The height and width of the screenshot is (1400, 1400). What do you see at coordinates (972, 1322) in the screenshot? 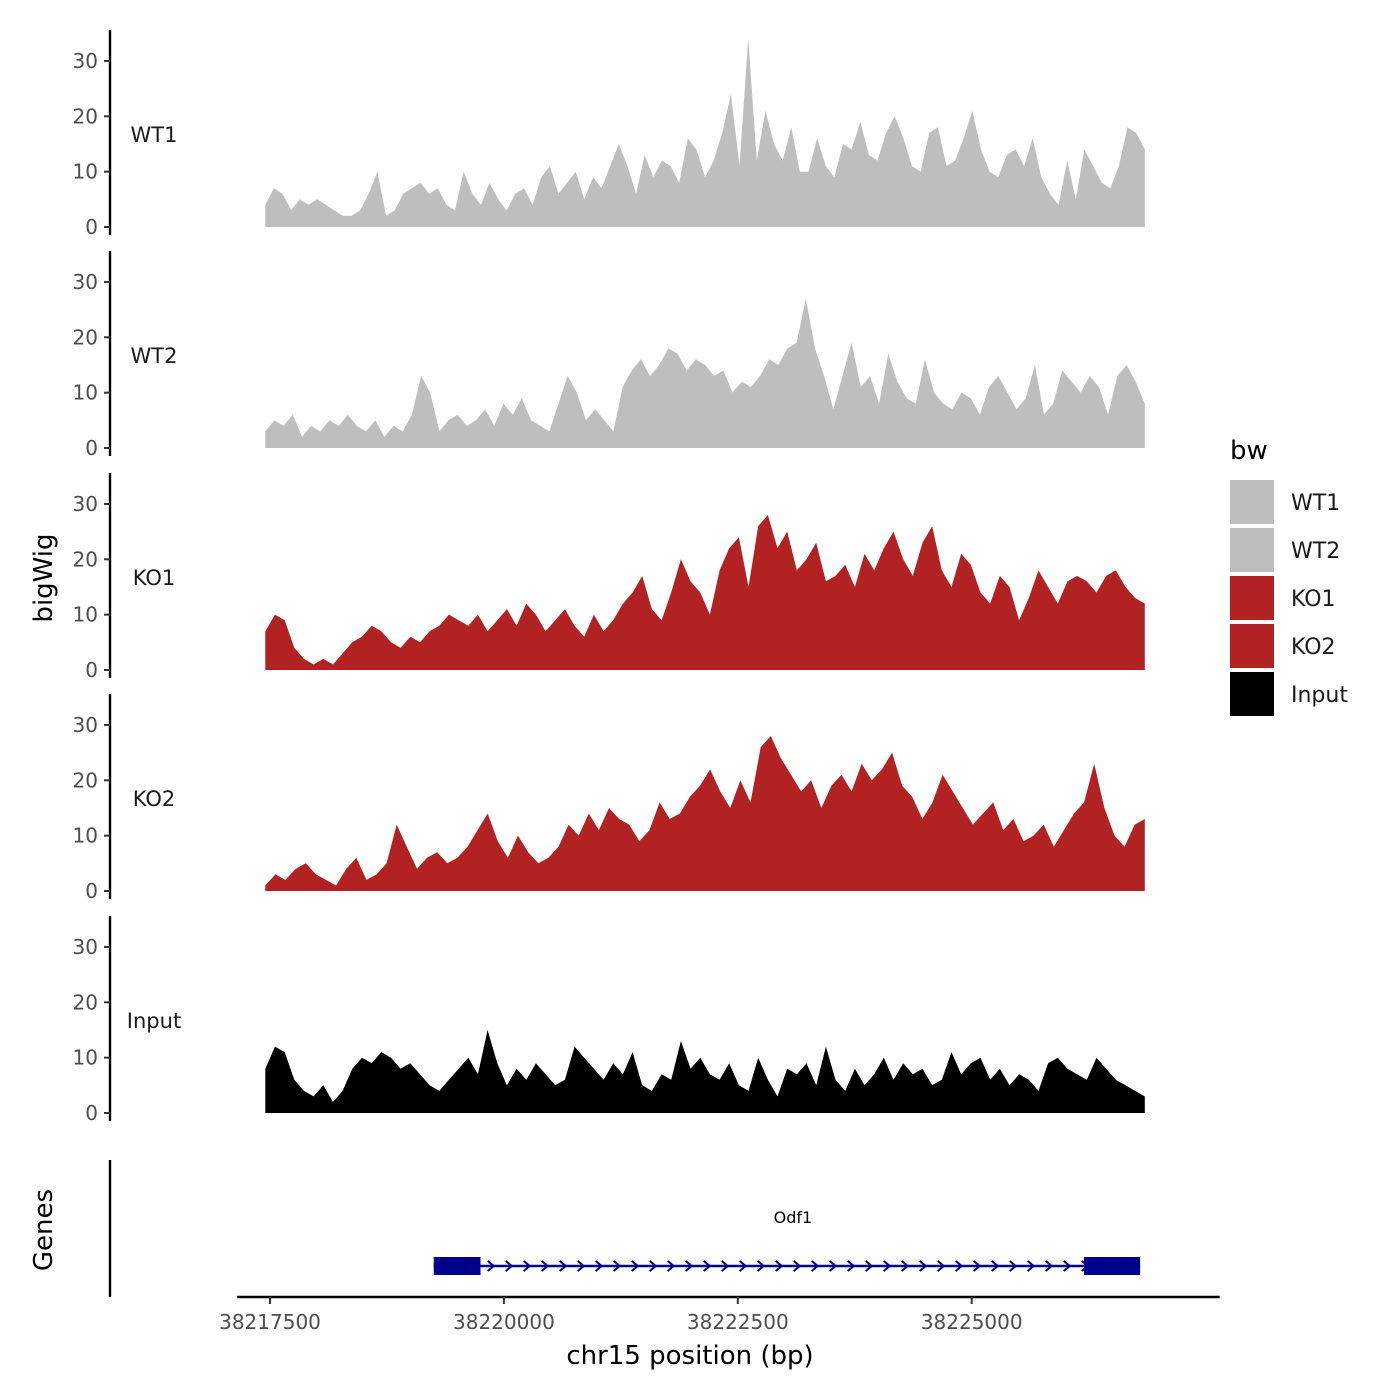
I see `x-tick-label: 38225000` at bounding box center [972, 1322].